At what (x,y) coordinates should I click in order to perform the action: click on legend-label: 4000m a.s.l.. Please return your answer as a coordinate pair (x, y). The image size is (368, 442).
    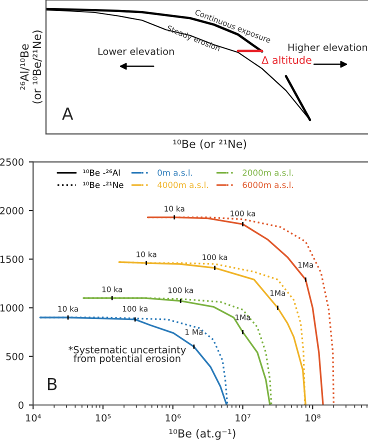
    Looking at the image, I should click on (183, 185).